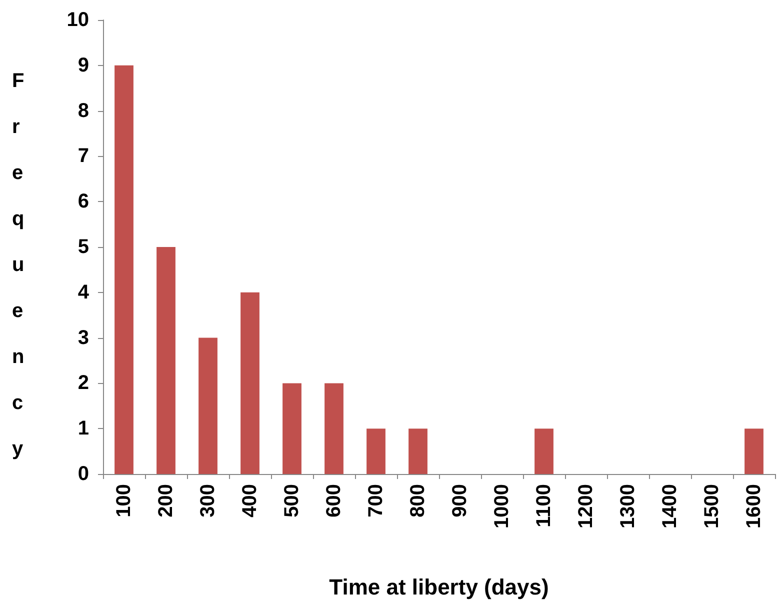 The width and height of the screenshot is (779, 610). I want to click on x-tick-label: 600, so click(334, 501).